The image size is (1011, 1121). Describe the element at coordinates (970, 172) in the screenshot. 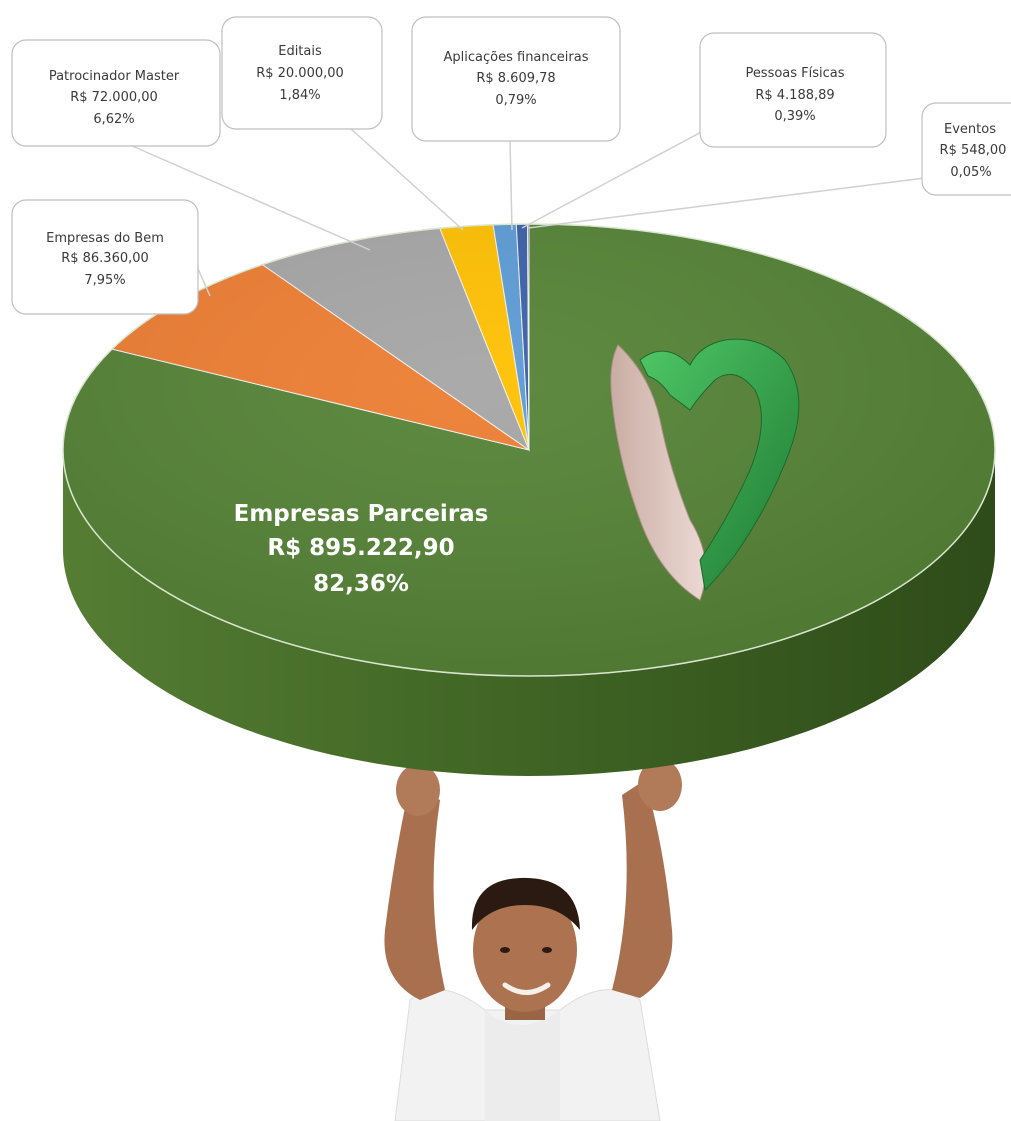

I see `callout-percent: 0,05%` at that location.